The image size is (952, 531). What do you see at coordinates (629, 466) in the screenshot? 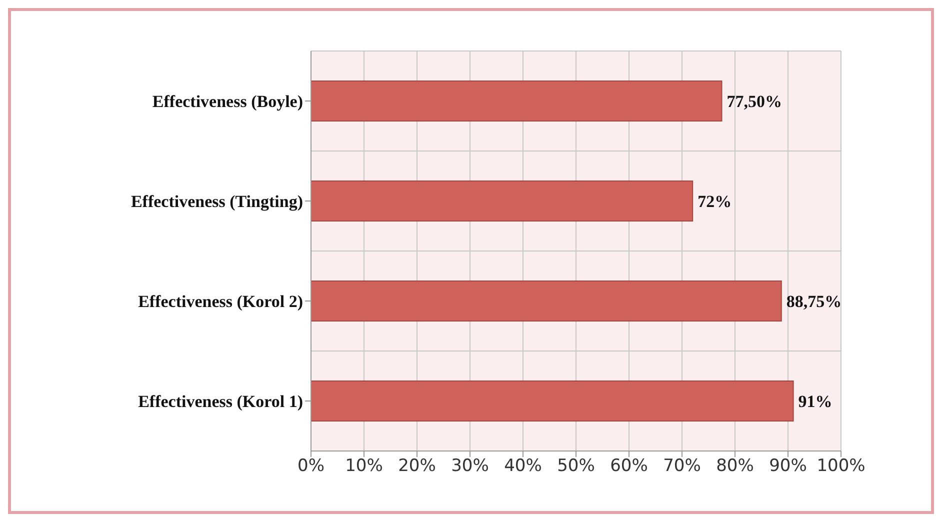
I see `x-tick-label: 60%` at bounding box center [629, 466].